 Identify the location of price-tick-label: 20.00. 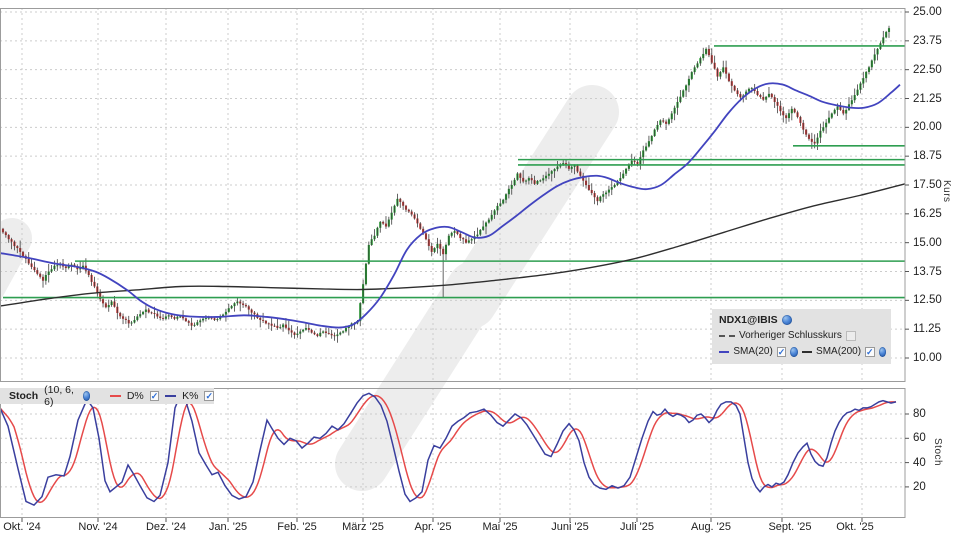
(927, 127).